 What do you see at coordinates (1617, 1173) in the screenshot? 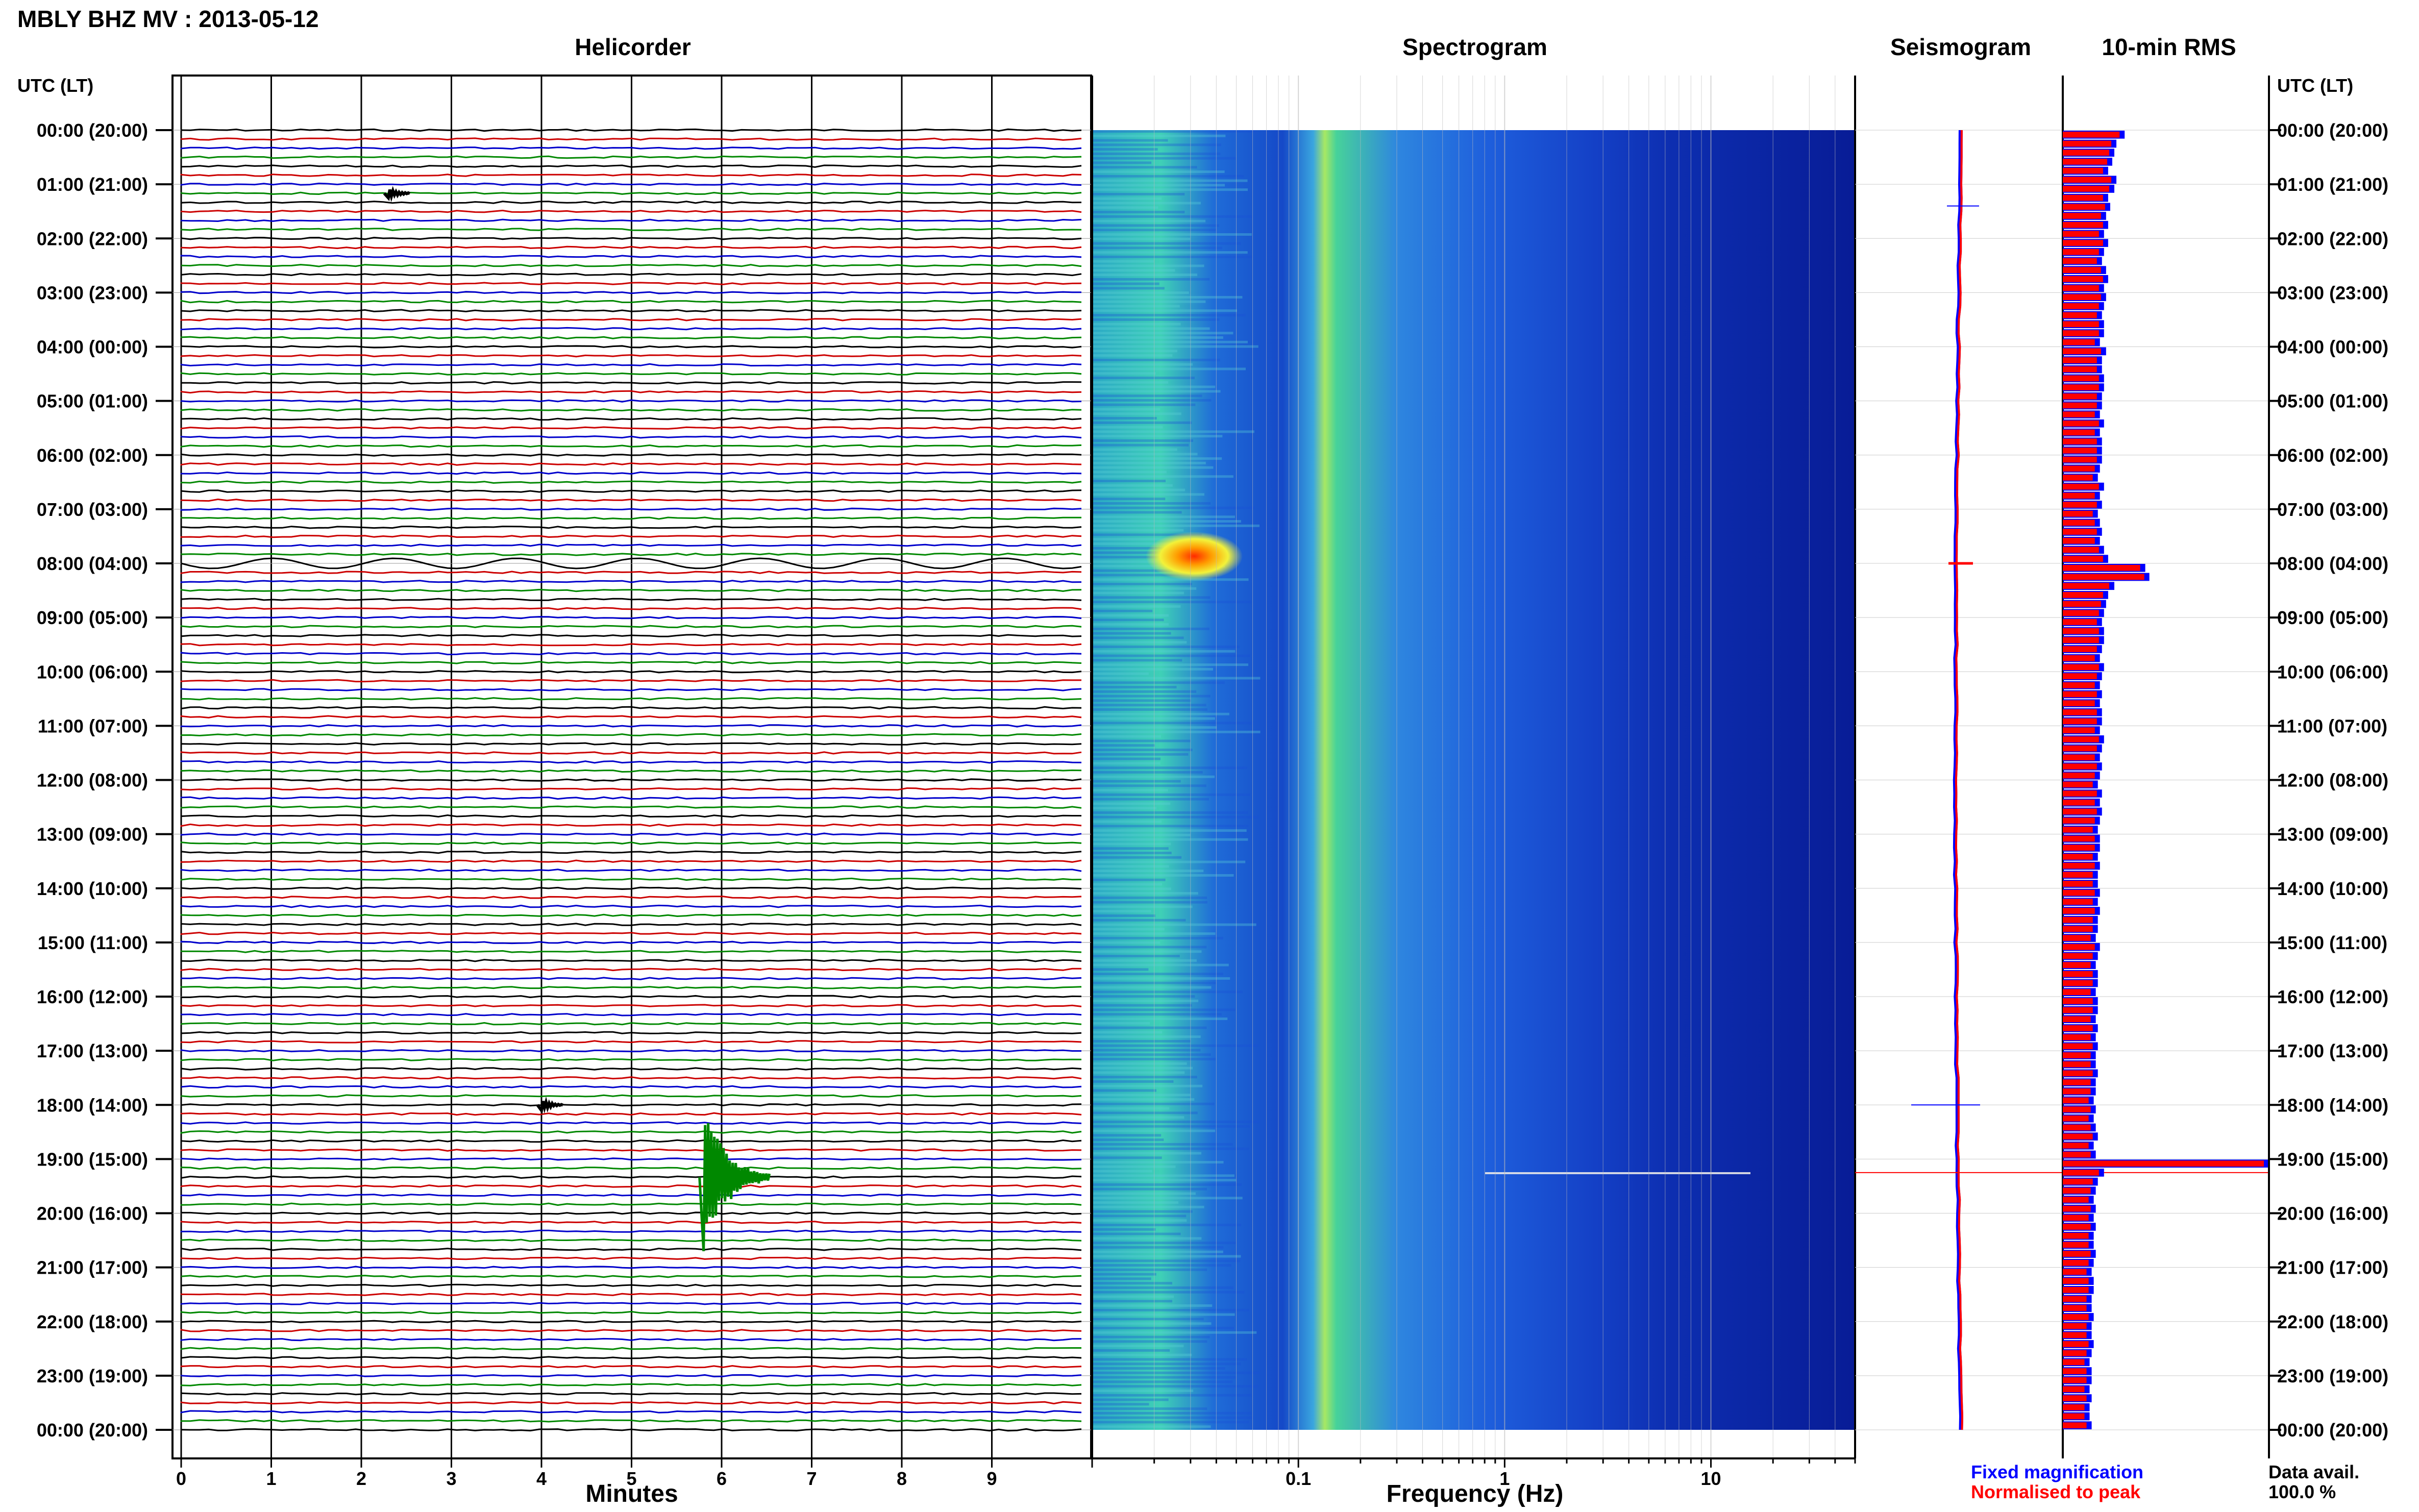
I see `spectrogram-event-line-1920` at bounding box center [1617, 1173].